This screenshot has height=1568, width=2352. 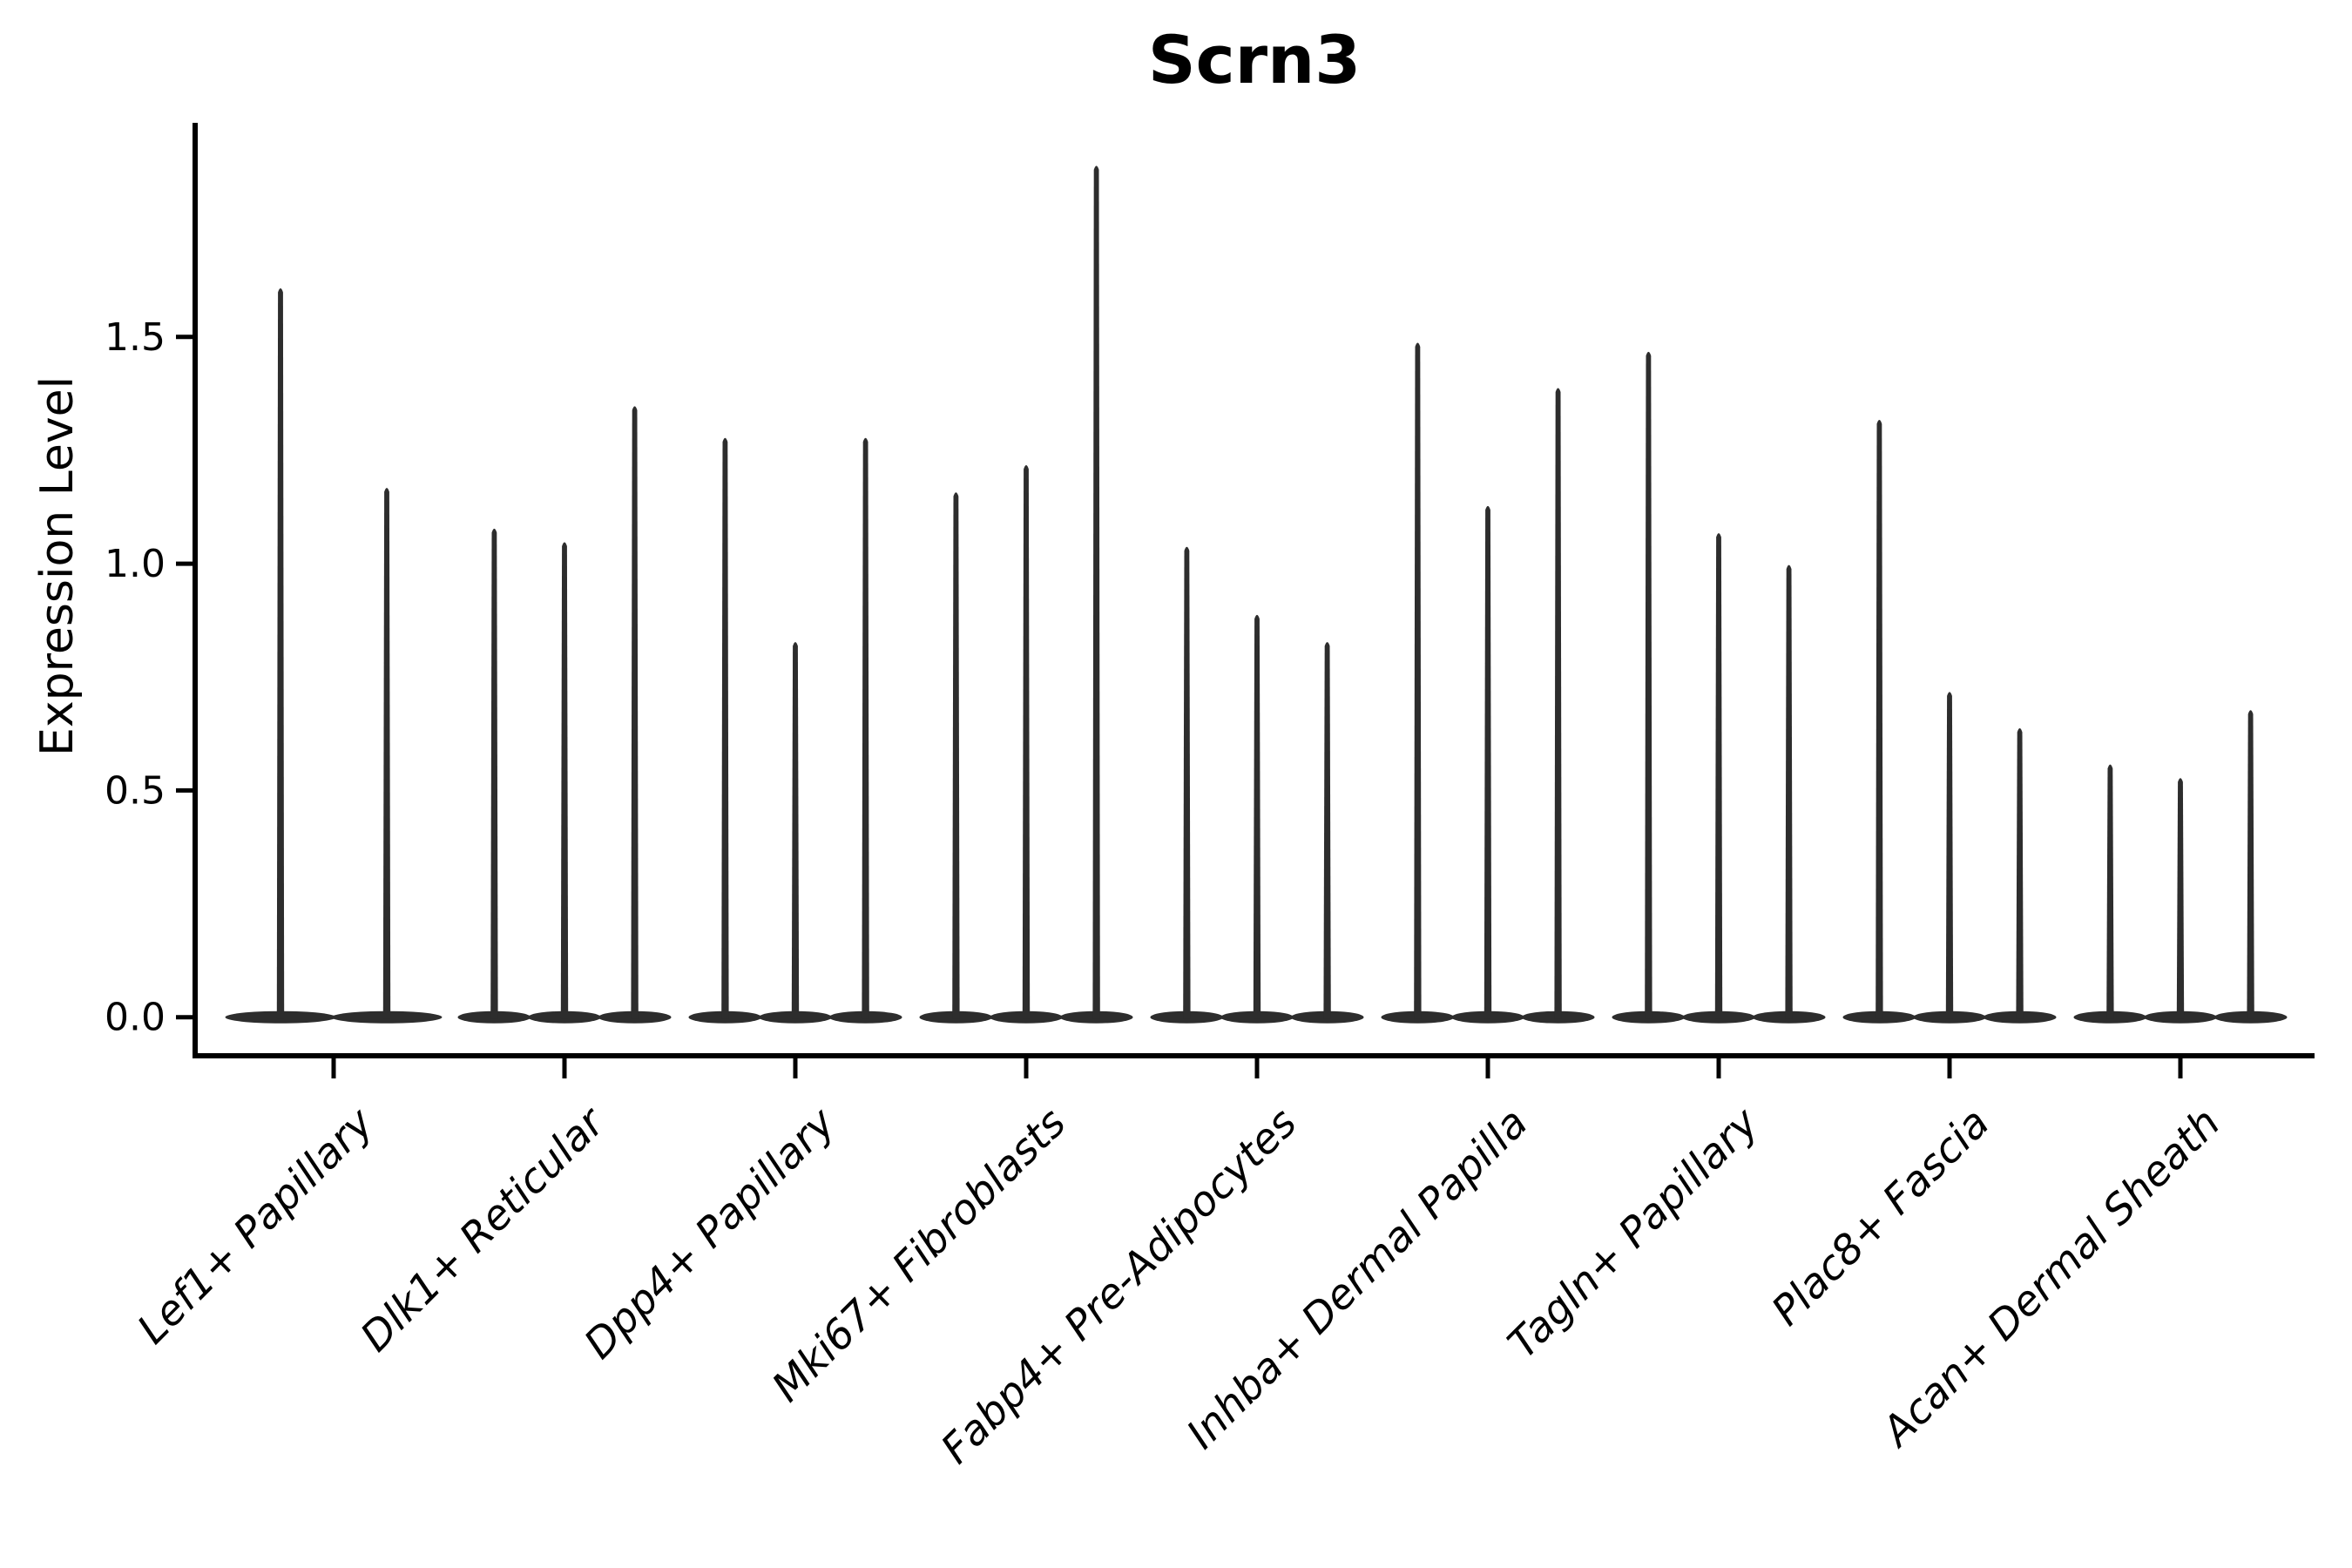 I want to click on x-tick-label: Lef1+ Papillary, so click(x=255, y=1226).